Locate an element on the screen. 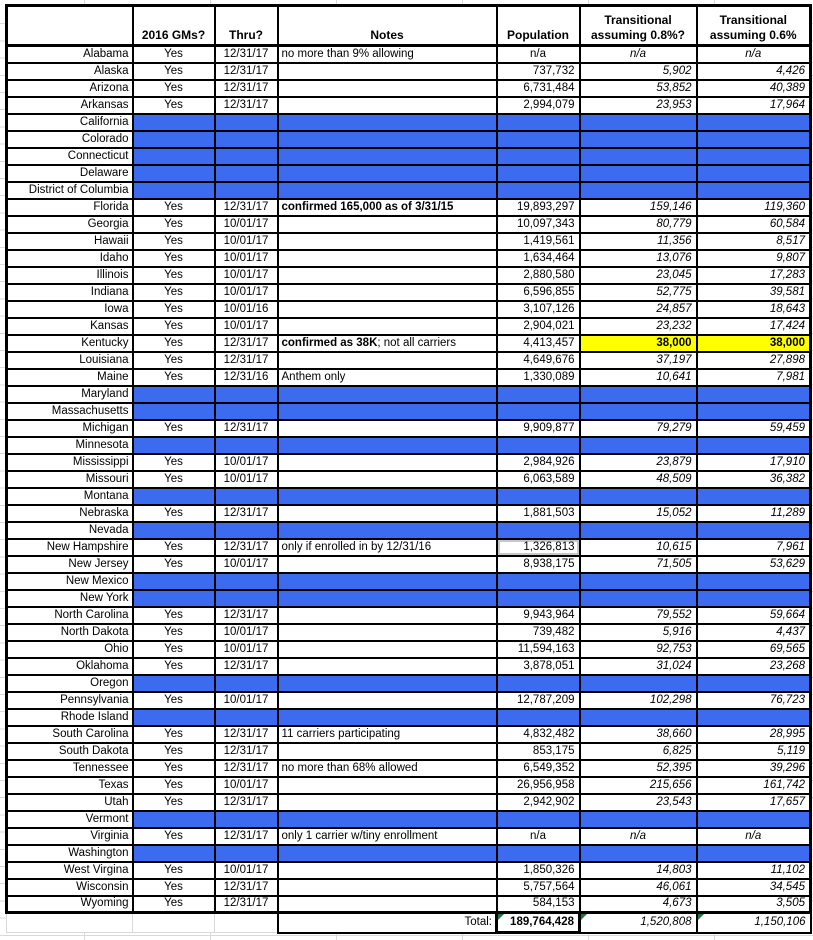 This screenshot has width=813, height=940. state-cell: Louisiana is located at coordinates (69, 360).